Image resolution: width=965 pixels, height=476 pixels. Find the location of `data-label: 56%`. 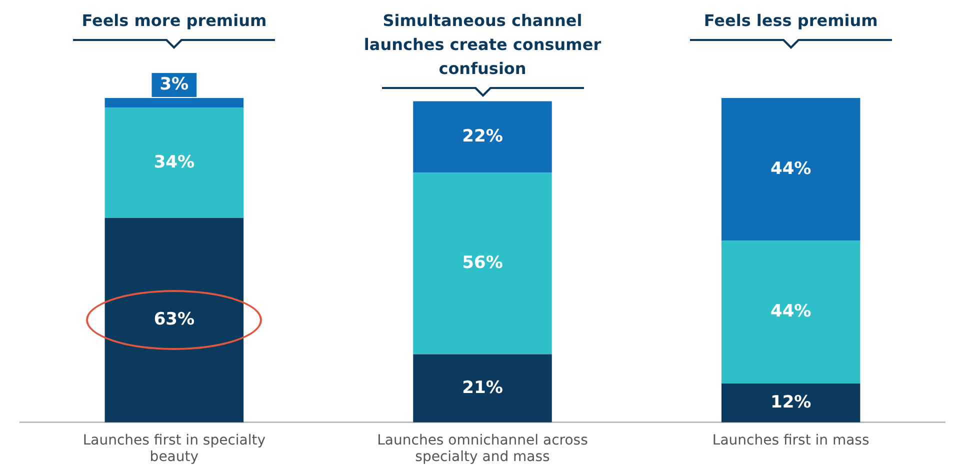

data-label: 56% is located at coordinates (482, 262).